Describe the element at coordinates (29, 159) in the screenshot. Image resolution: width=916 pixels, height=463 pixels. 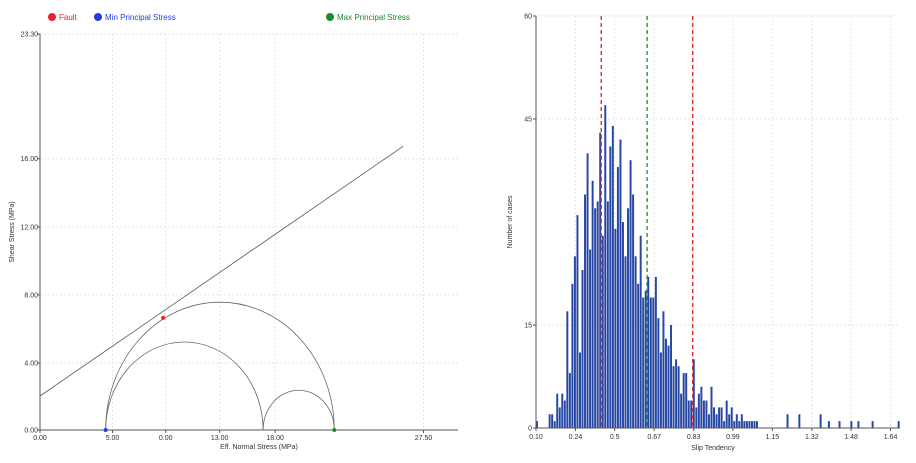
I see `y-tick-label: 16.00` at that location.